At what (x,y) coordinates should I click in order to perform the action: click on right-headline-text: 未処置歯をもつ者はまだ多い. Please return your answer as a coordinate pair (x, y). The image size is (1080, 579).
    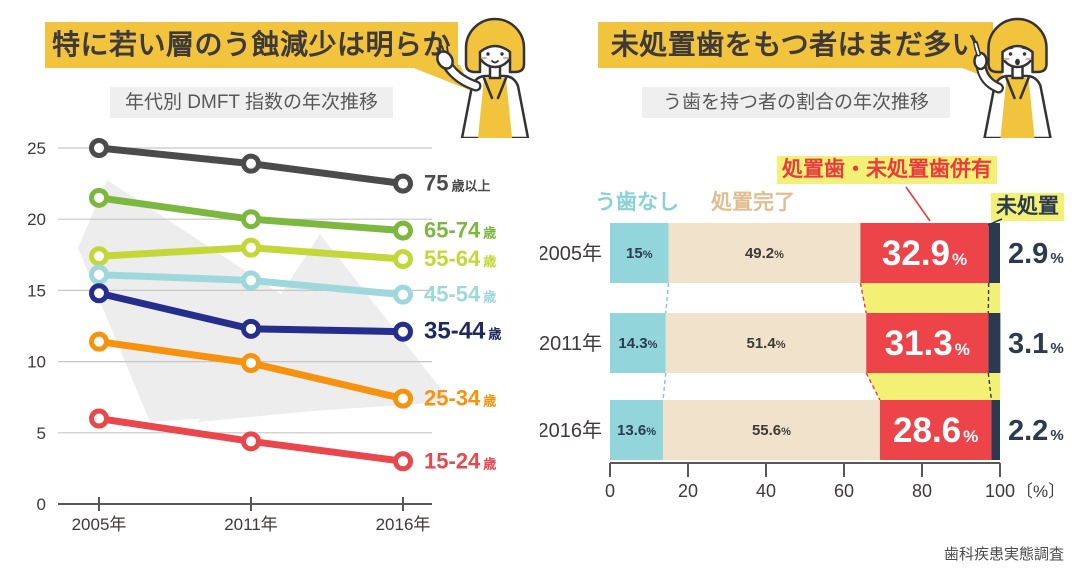
    Looking at the image, I should click on (795, 44).